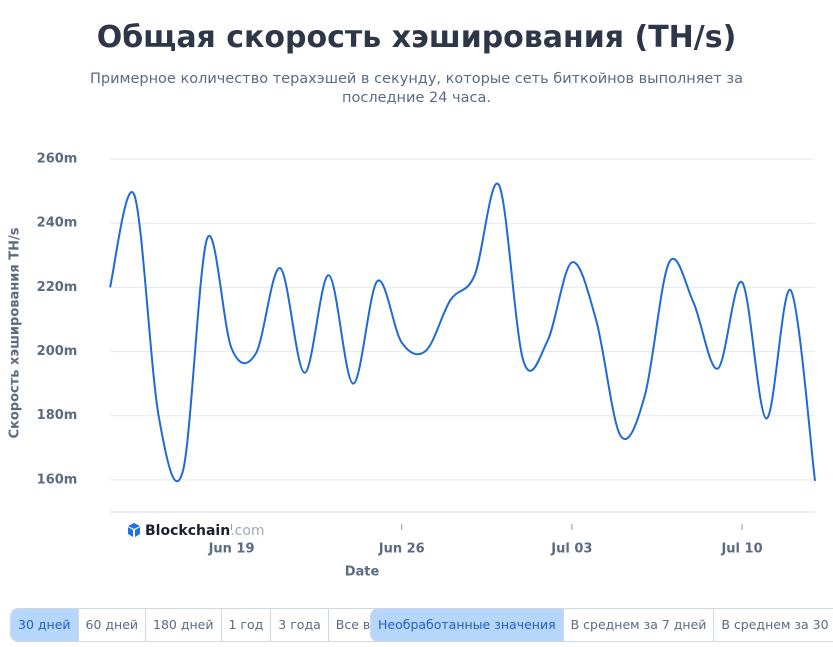 This screenshot has width=833, height=647. Describe the element at coordinates (231, 549) in the screenshot. I see `x-tick-label: Jun 19` at that location.